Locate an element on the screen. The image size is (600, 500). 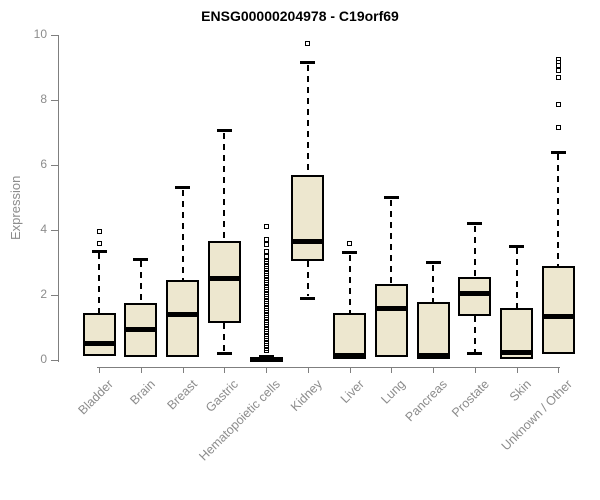
y-tick-label: 8 is located at coordinates (43, 99).